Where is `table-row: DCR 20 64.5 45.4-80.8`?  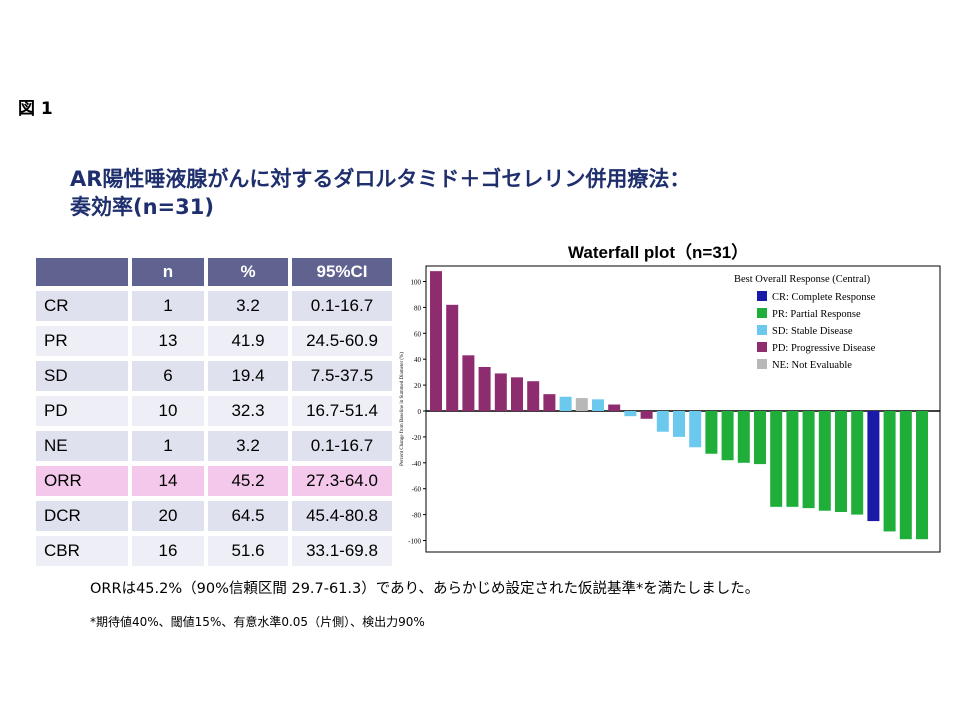
table-row: DCR 20 64.5 45.4-80.8 is located at coordinates (216, 516).